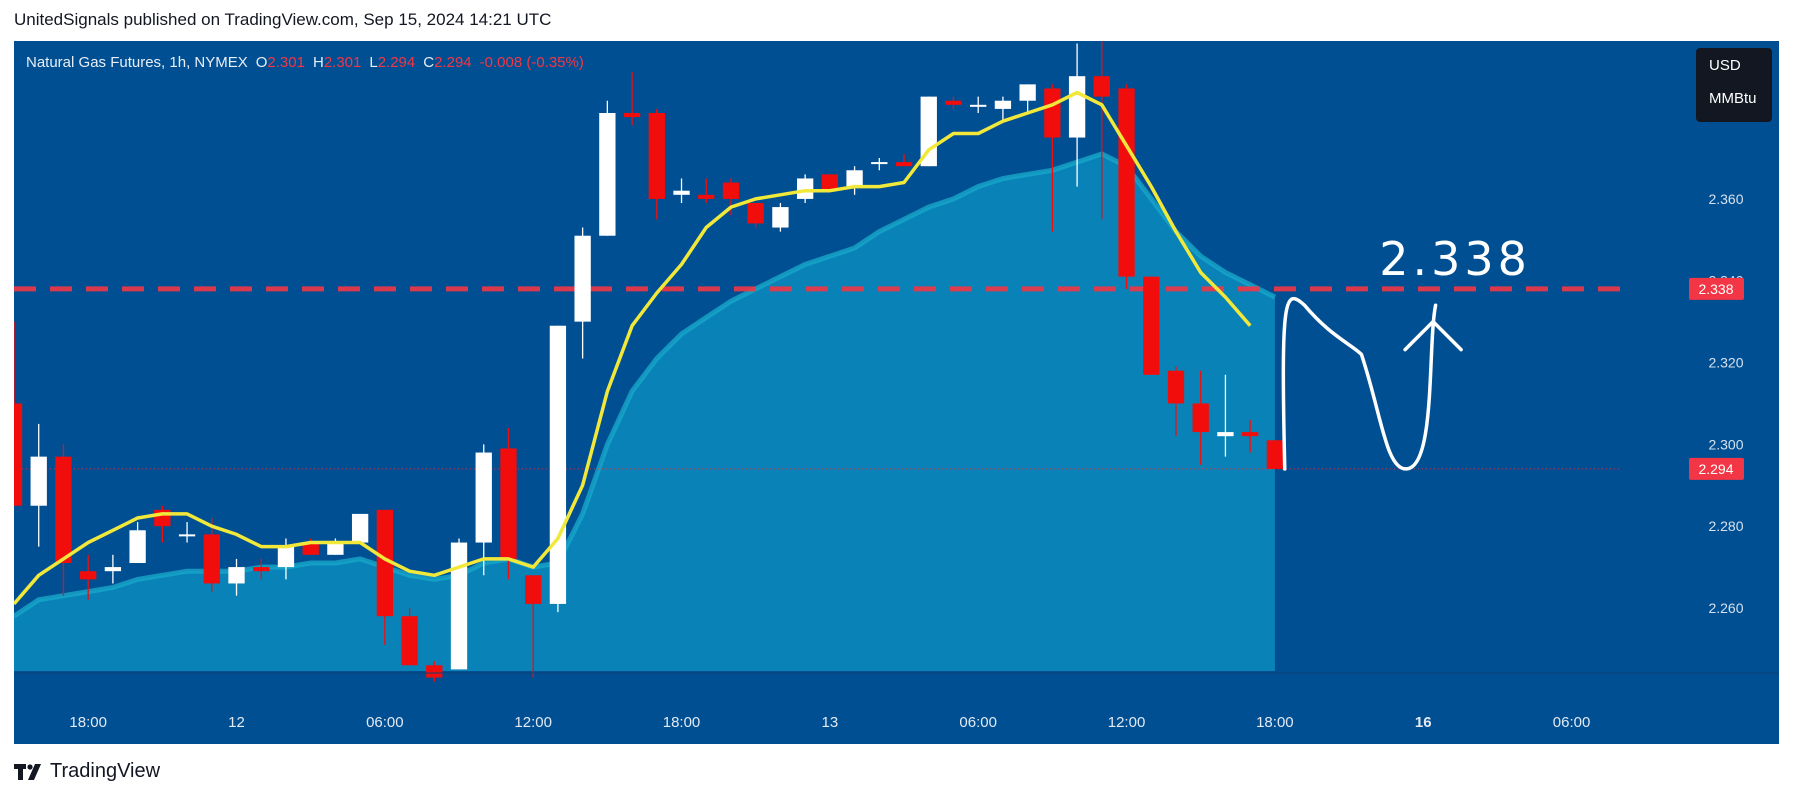 Image resolution: width=1793 pixels, height=798 pixels. Describe the element at coordinates (236, 722) in the screenshot. I see `x-tick-label: 12` at that location.